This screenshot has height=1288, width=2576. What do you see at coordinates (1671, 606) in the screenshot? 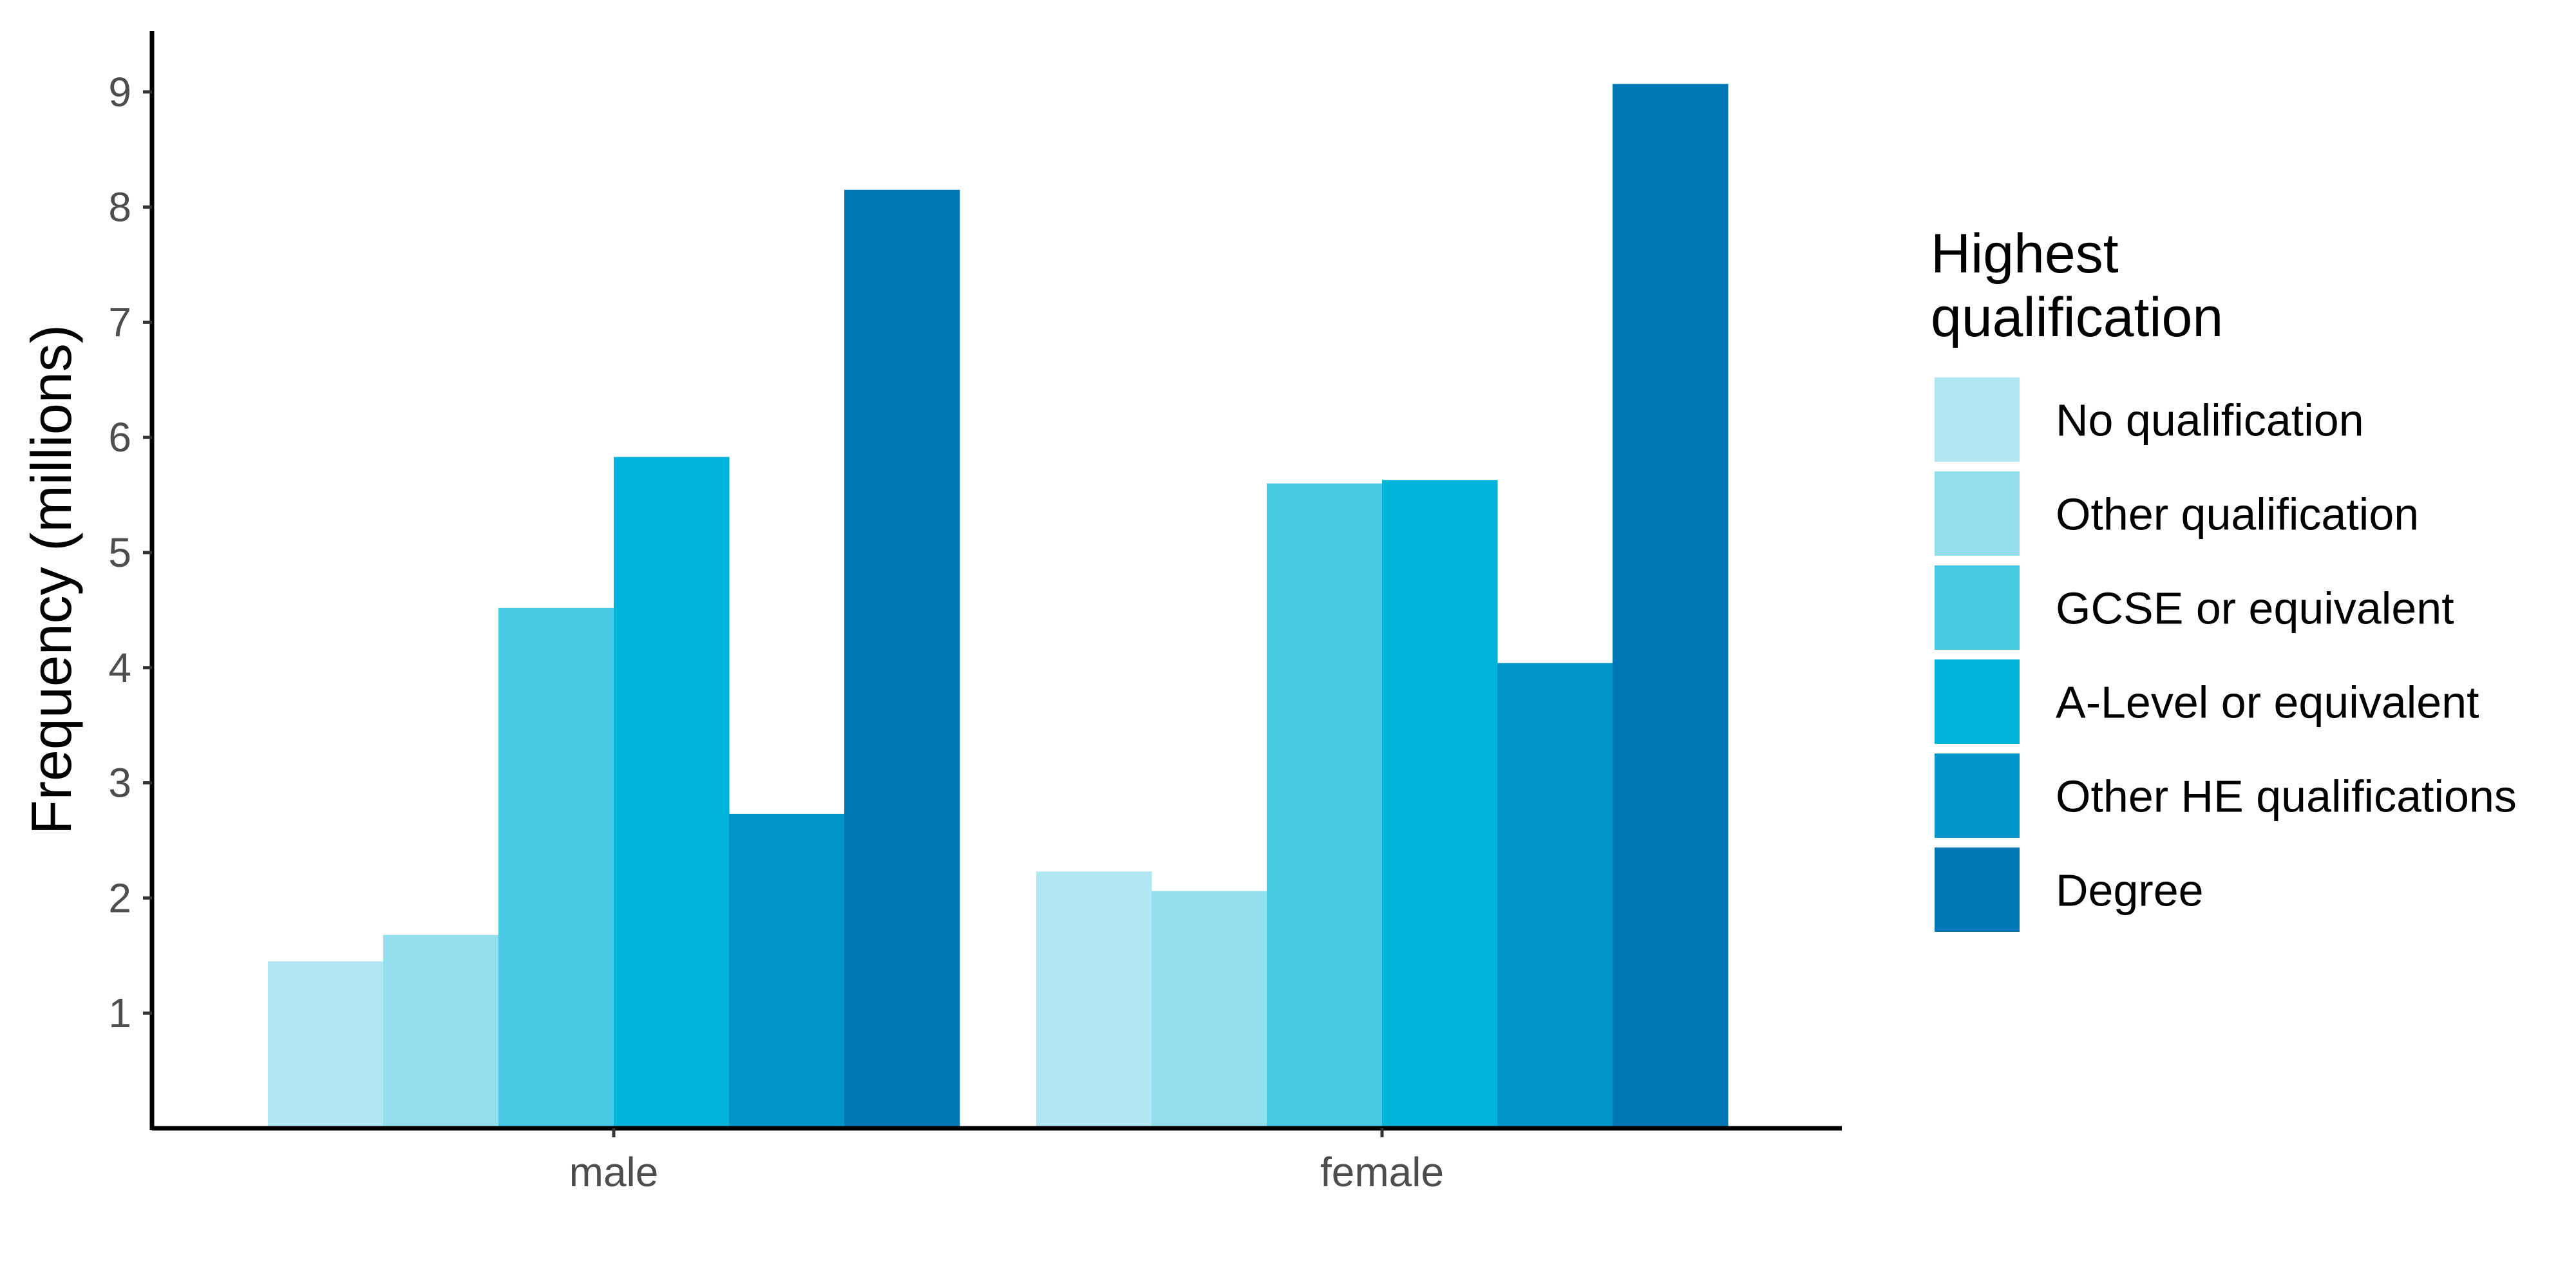
I see `bar-female-degree` at bounding box center [1671, 606].